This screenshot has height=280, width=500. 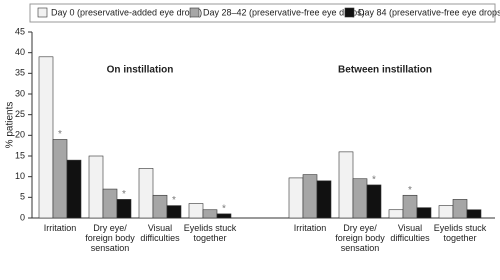 What do you see at coordinates (10, 125) in the screenshot?
I see `y-axis-label: % patients` at bounding box center [10, 125].